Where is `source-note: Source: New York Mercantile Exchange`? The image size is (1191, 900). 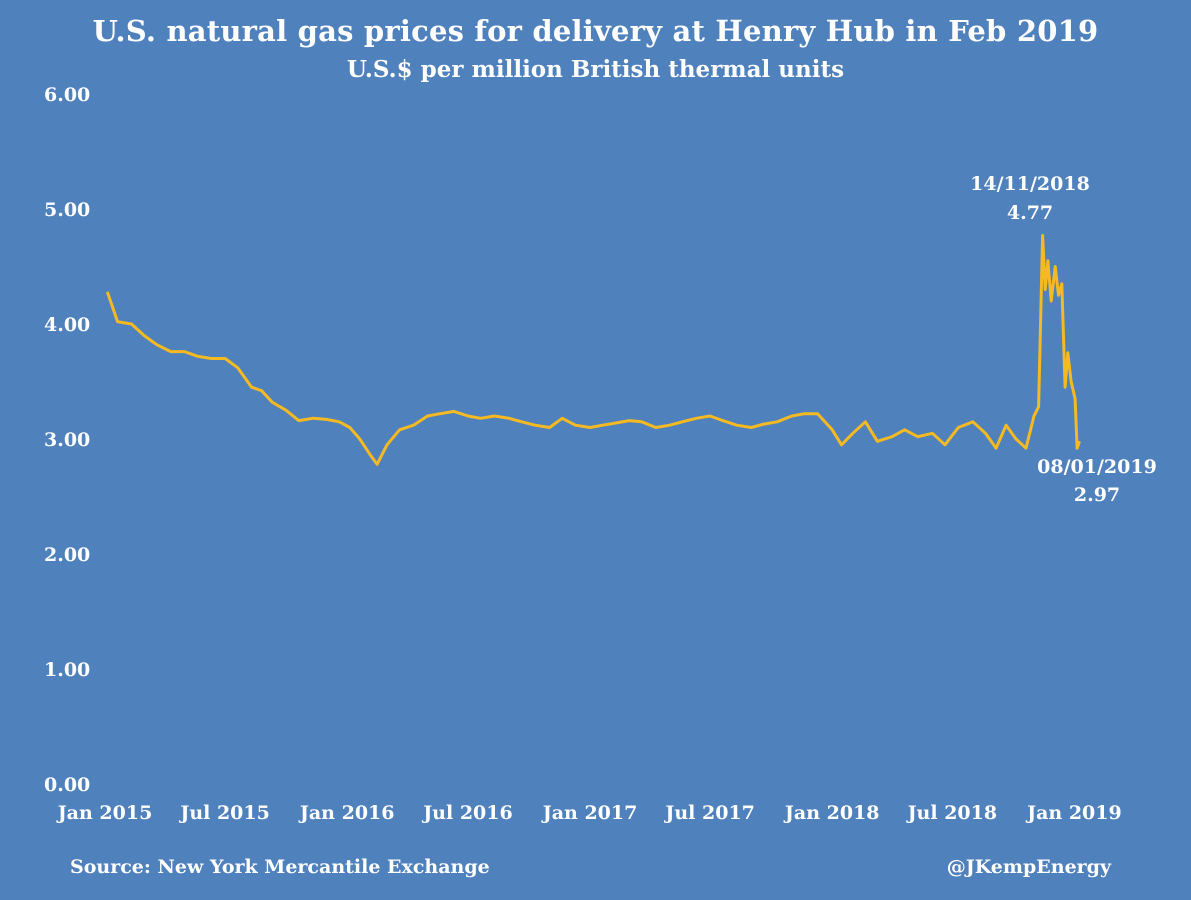
source-note: Source: New York Mercantile Exchange is located at coordinates (280, 867).